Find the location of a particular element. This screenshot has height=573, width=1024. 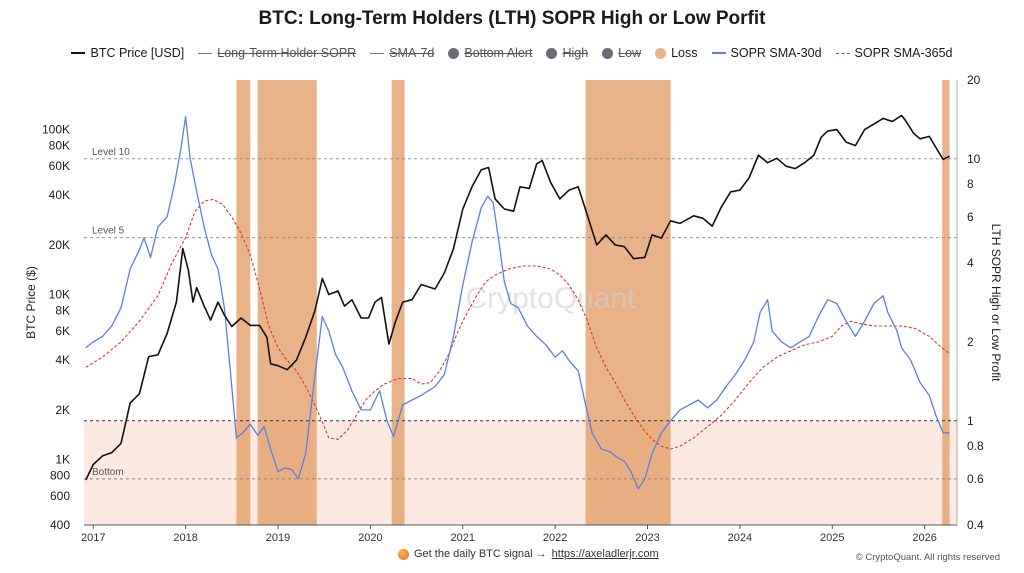

legend-item-sopr-sma-365d: SOPR SMA-365d is located at coordinates (894, 53).